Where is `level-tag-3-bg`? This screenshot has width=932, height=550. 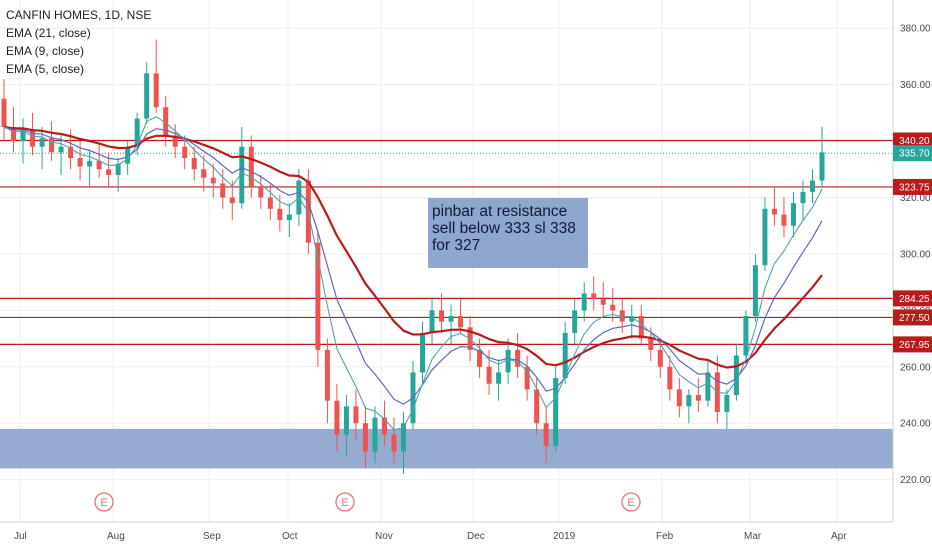 level-tag-3-bg is located at coordinates (912, 317).